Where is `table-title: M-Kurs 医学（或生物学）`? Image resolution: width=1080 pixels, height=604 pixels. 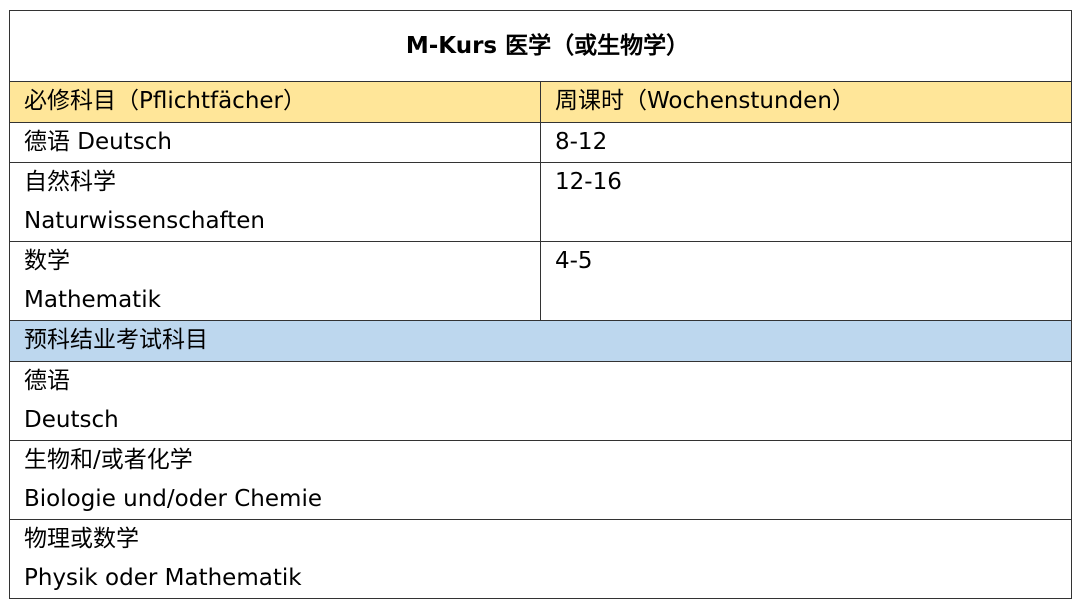 table-title: M-Kurs 医学（或生物学） is located at coordinates (540, 46).